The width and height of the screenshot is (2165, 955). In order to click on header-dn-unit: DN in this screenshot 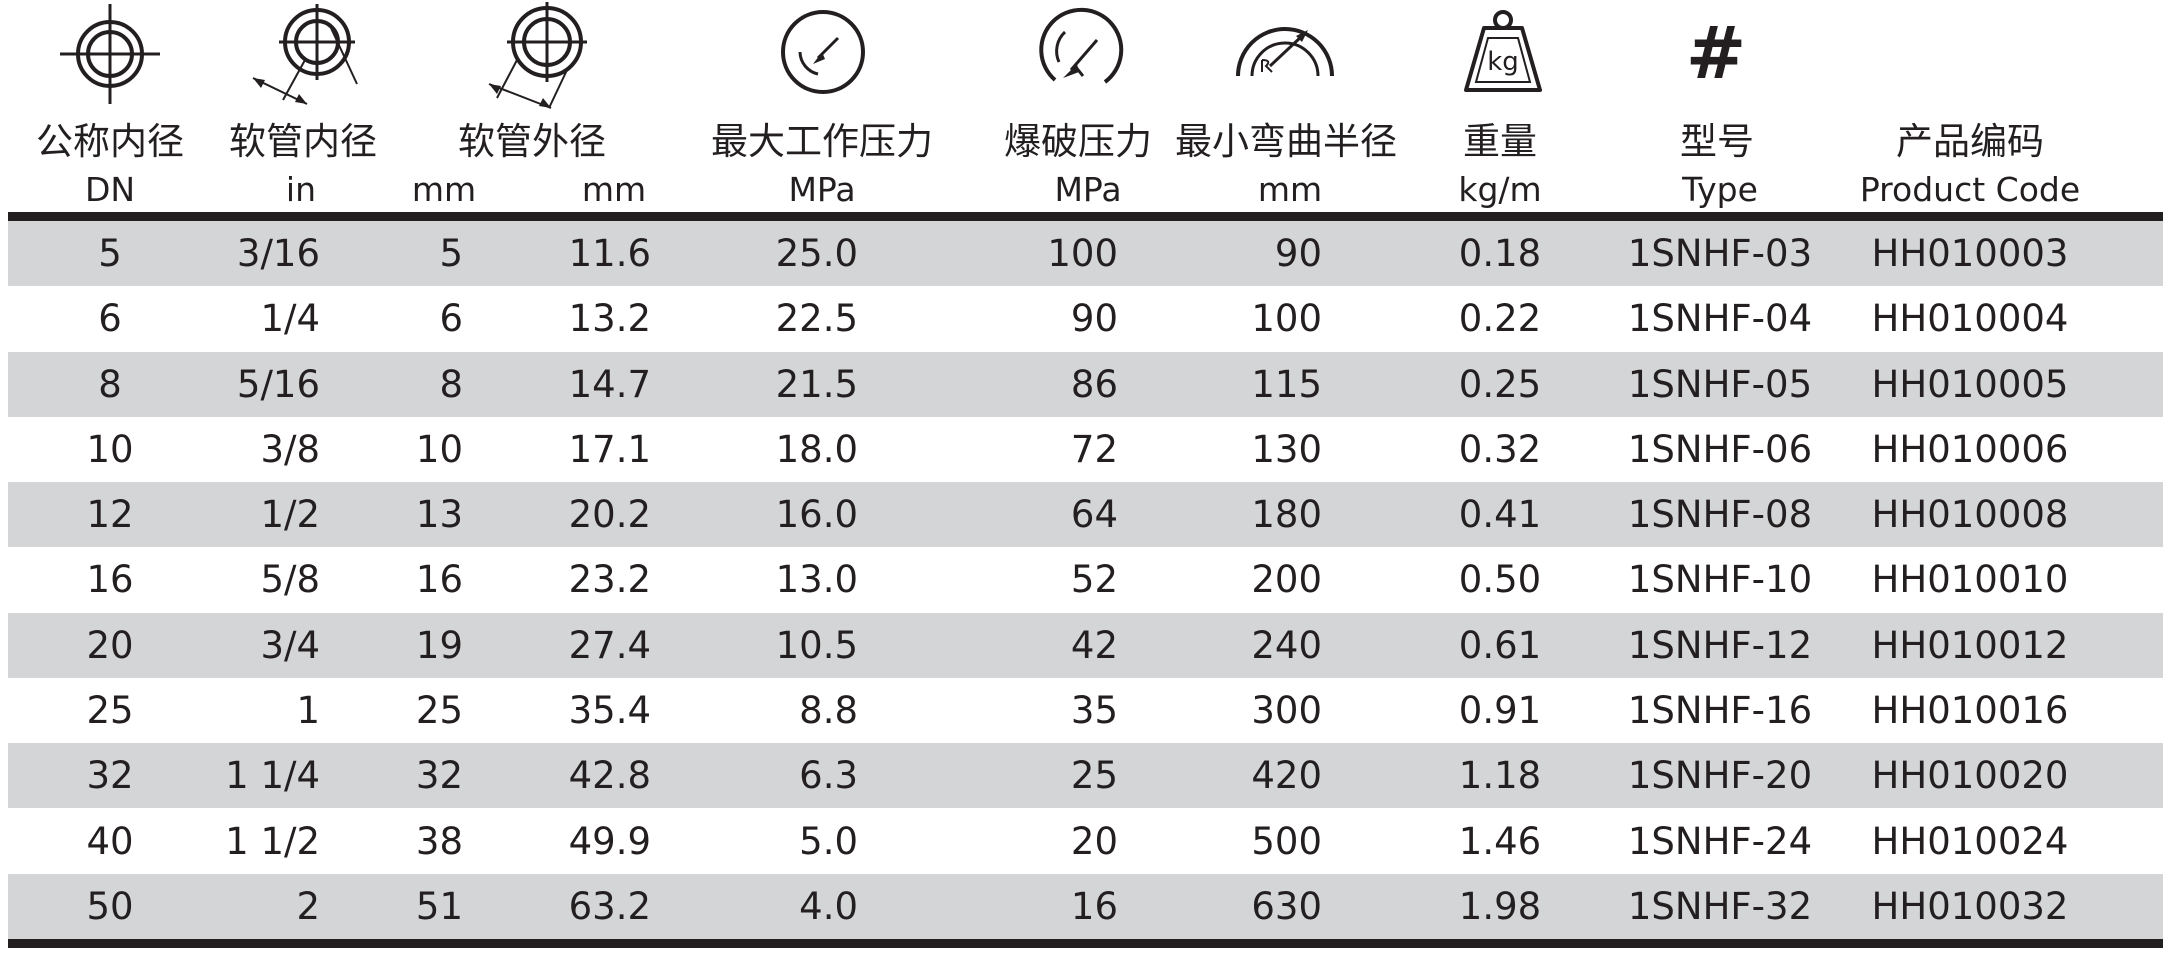, I will do `click(110, 189)`.